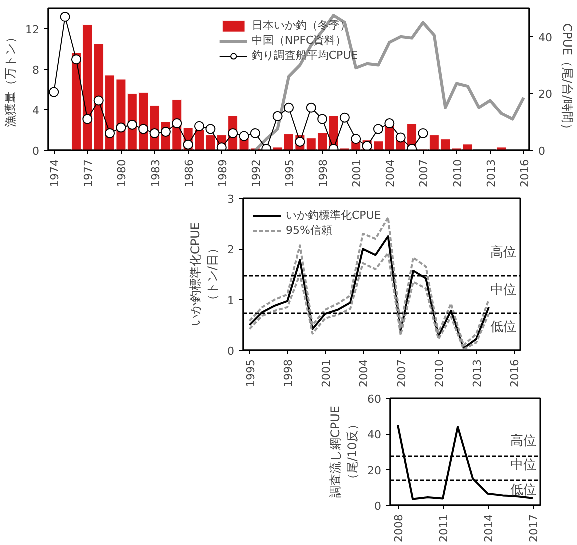  What do you see at coordinates (231, 250) in the screenshot?
I see `y-tick-label: 2` at bounding box center [231, 250].